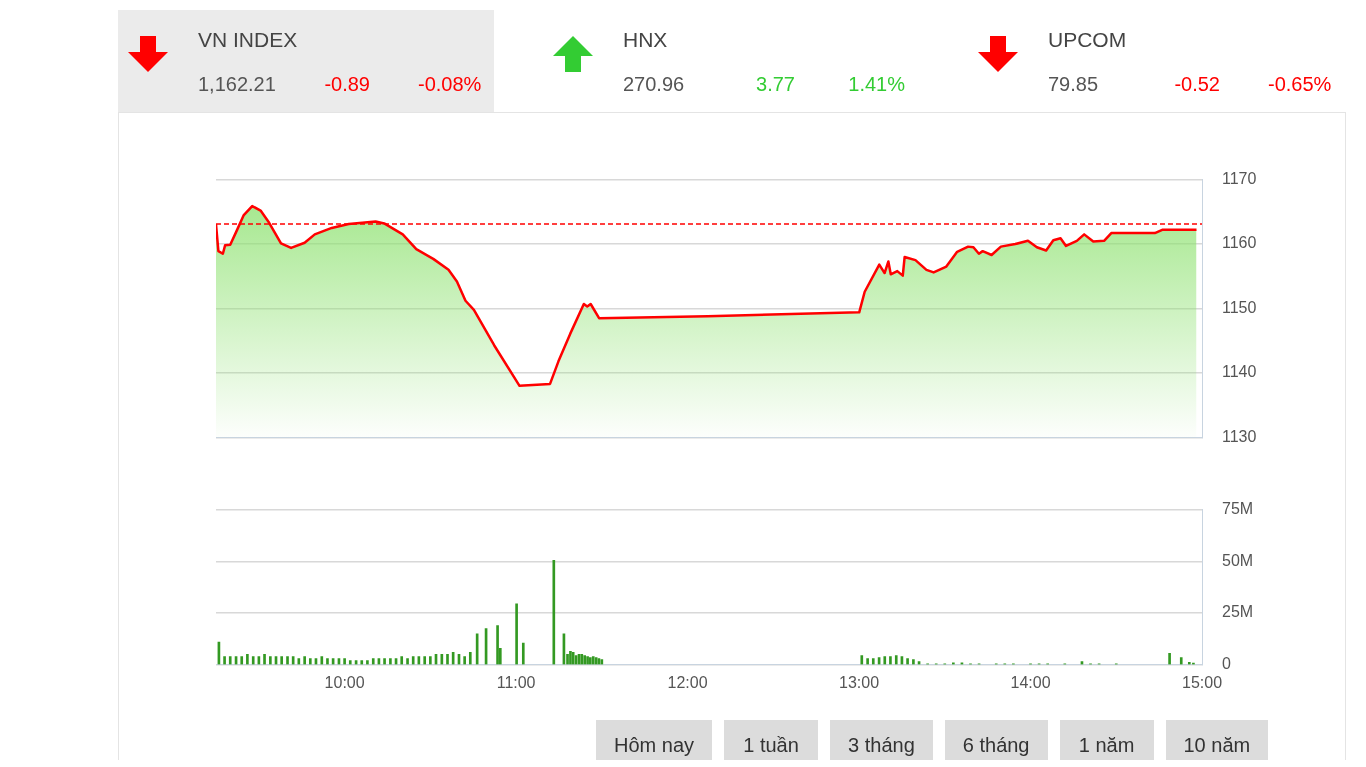 The image size is (1366, 767). Describe the element at coordinates (654, 745) in the screenshot. I see `text: Hôm nay` at that location.